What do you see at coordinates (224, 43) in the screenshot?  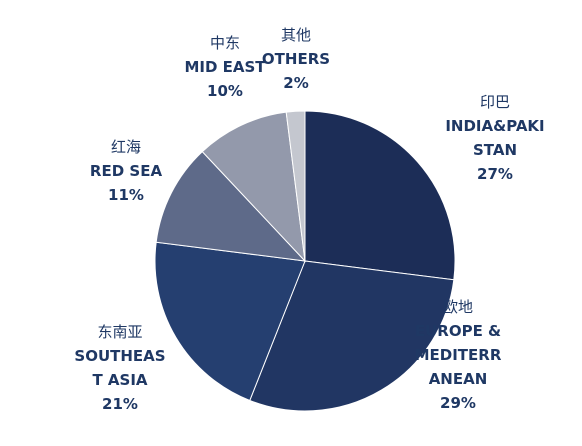 I see `label-zh: 中东` at bounding box center [224, 43].